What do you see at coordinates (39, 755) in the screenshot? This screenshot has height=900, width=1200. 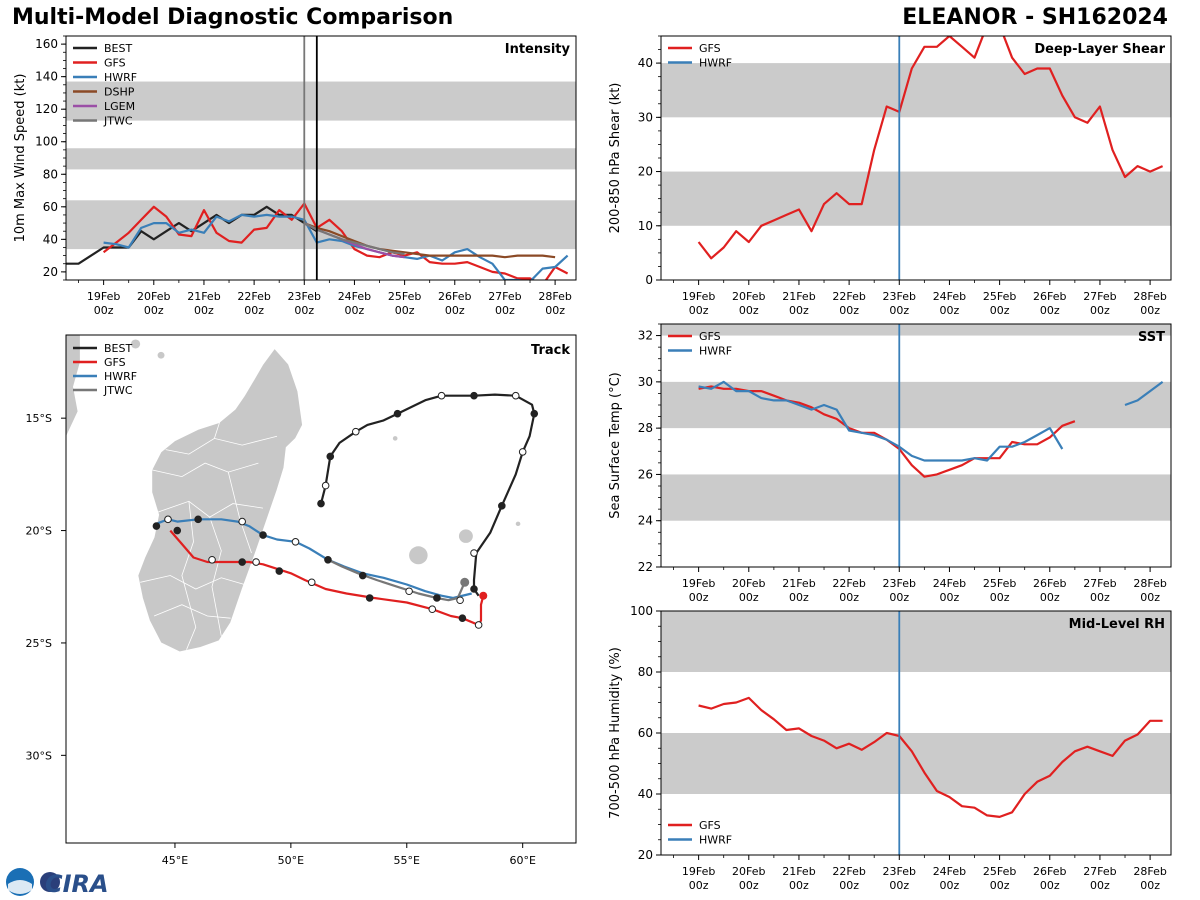 I see `y-tick-label: 30°S` at bounding box center [39, 755].